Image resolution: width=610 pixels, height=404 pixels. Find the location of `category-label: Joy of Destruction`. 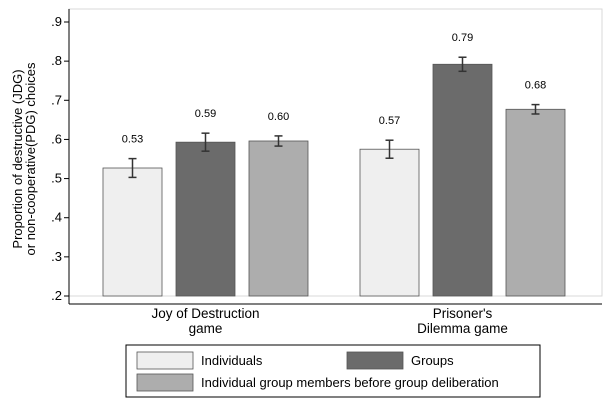

category-label: Joy of Destruction is located at coordinates (205, 313).